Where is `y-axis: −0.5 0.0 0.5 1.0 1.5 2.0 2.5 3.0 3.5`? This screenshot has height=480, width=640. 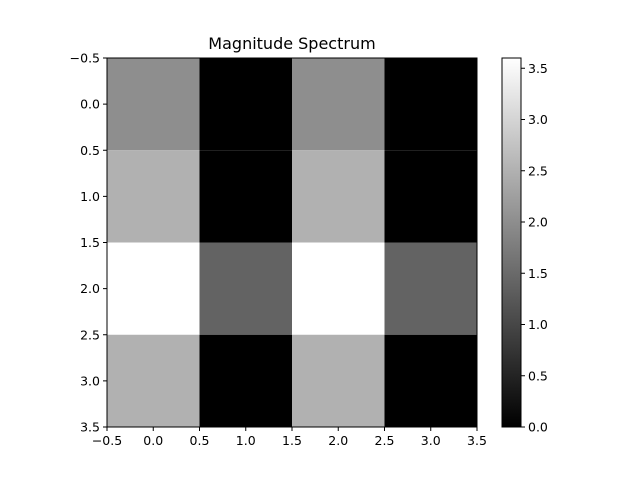
y-axis: −0.5 0.0 0.5 1.0 1.5 2.0 2.5 3.0 3.5 is located at coordinates (88, 243).